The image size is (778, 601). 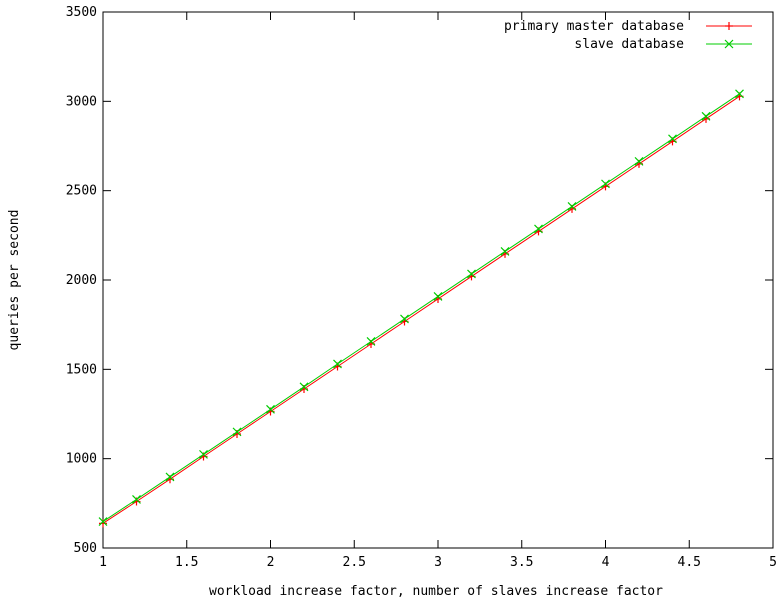 I want to click on x-tick-label: 5, so click(x=773, y=562).